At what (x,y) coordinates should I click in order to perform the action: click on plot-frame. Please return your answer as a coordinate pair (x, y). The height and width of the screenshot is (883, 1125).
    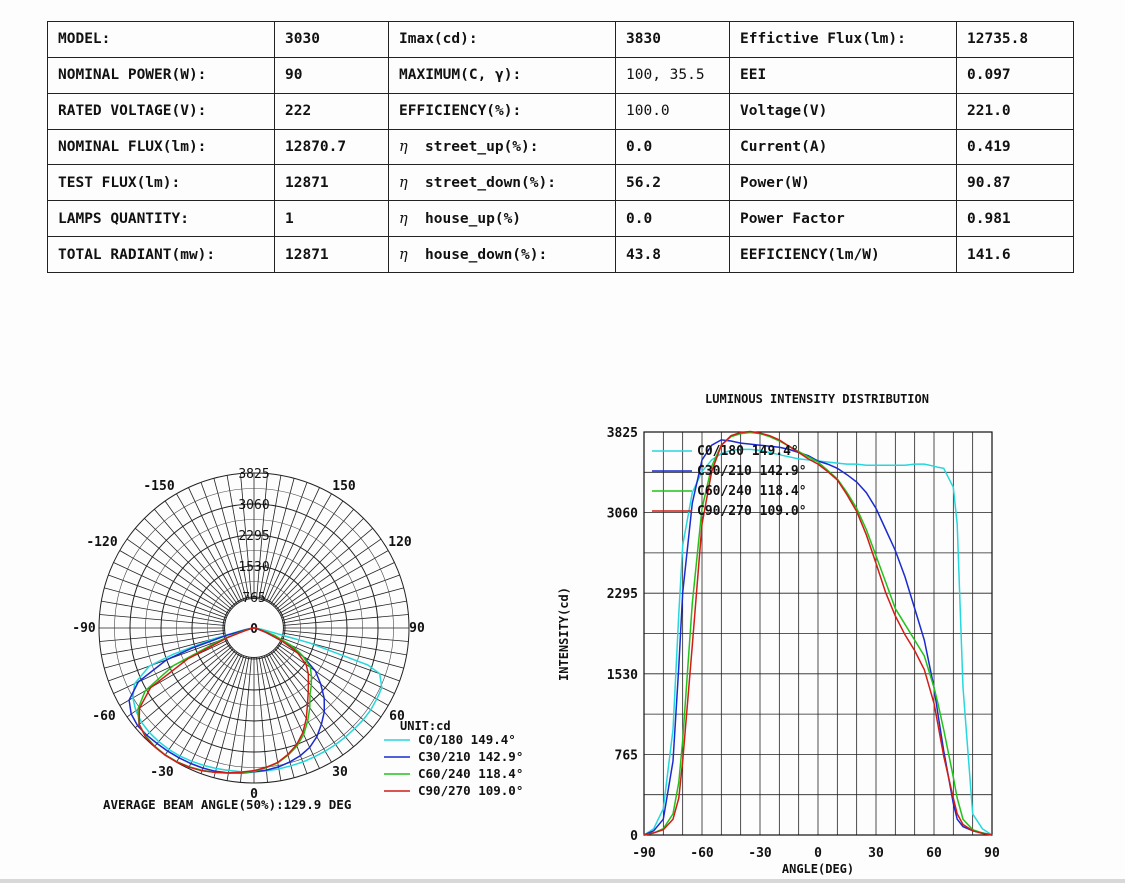
    Looking at the image, I should click on (818, 633).